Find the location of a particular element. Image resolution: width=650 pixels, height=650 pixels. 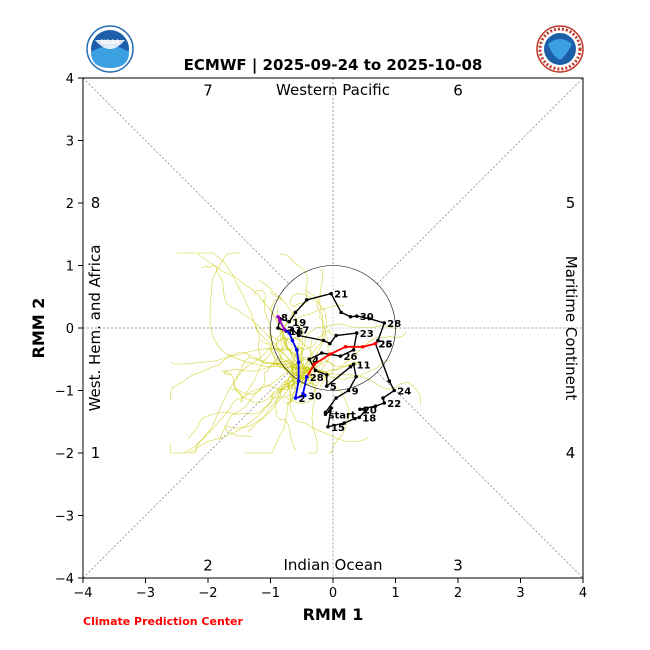

forecast-purple-track-day-label: 8 is located at coordinates (284, 318).